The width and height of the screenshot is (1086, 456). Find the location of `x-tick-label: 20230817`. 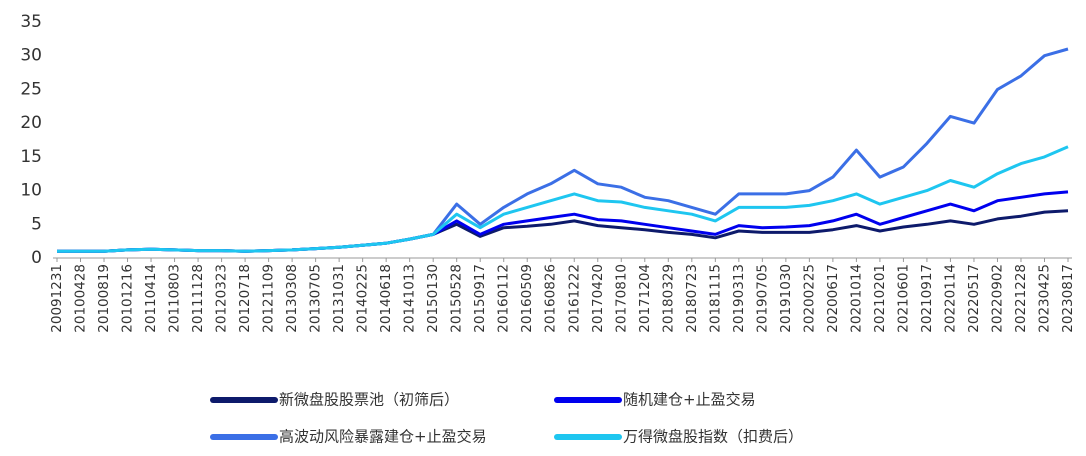

x-tick-label: 20230817 is located at coordinates (1068, 298).